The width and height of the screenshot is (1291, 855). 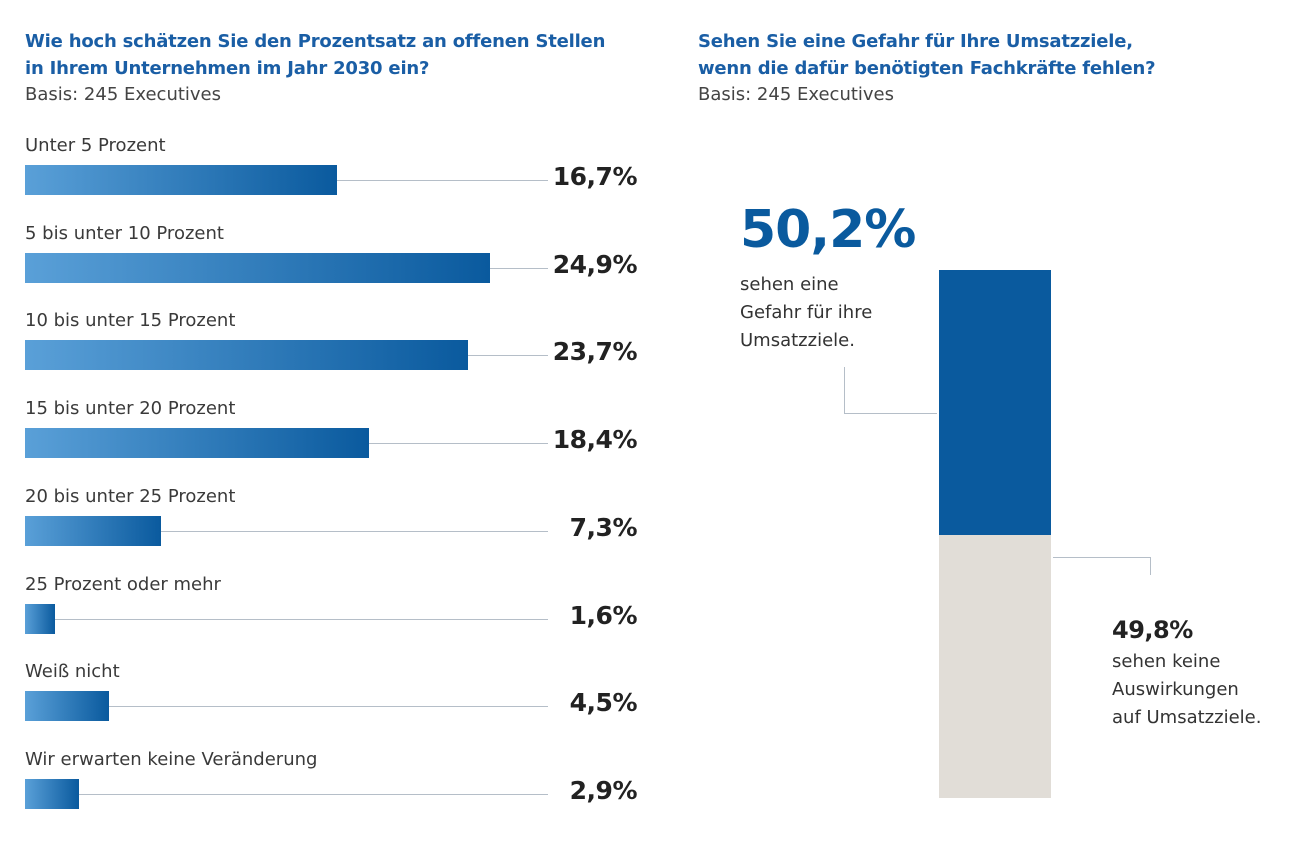 I want to click on bar-segment-no-impact, so click(x=995, y=666).